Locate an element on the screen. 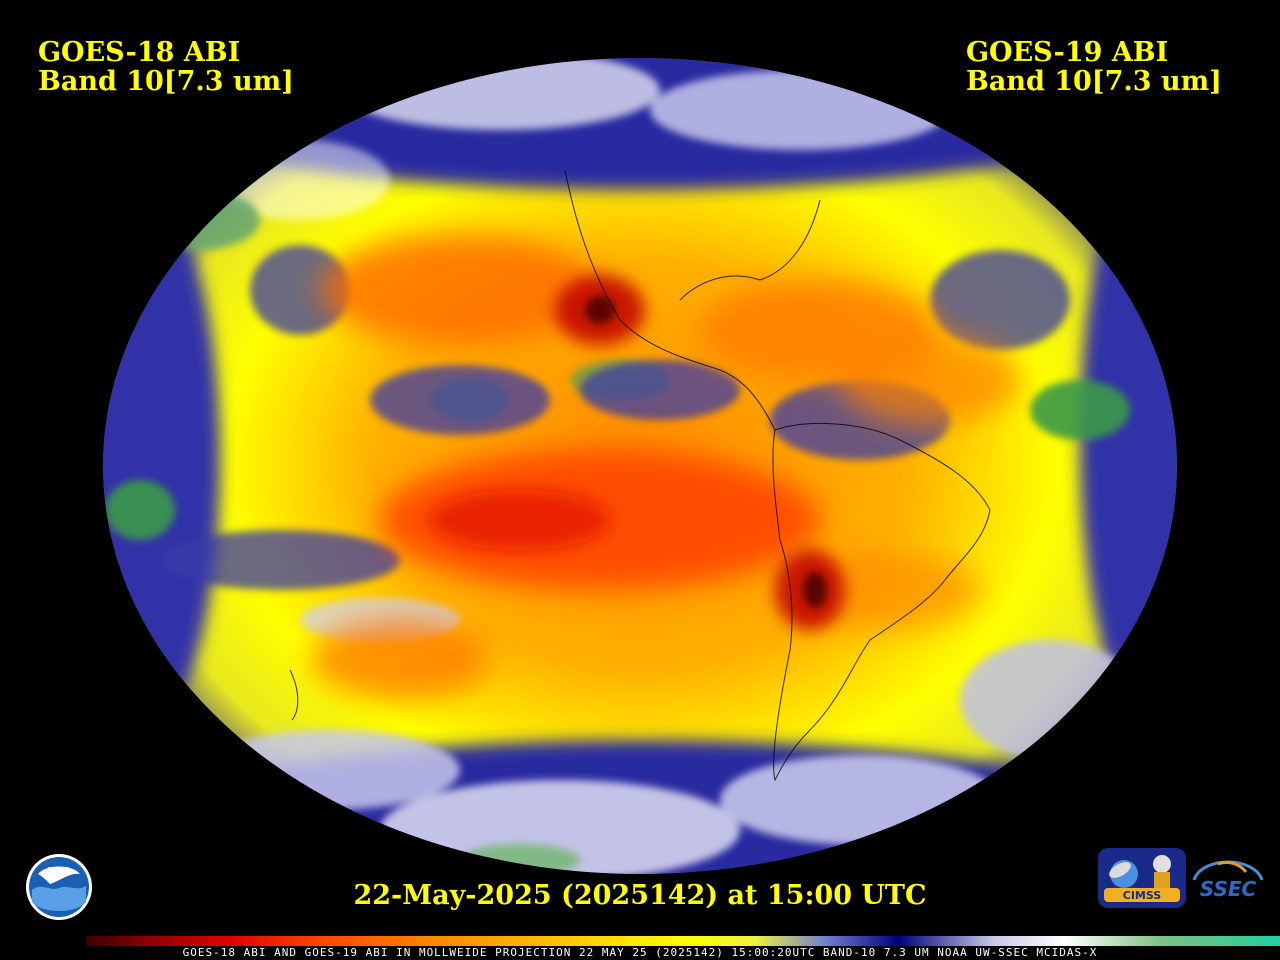  right-satellite-label: GOES-19 ABI Band 10[7.3 um] is located at coordinates (1094, 67).